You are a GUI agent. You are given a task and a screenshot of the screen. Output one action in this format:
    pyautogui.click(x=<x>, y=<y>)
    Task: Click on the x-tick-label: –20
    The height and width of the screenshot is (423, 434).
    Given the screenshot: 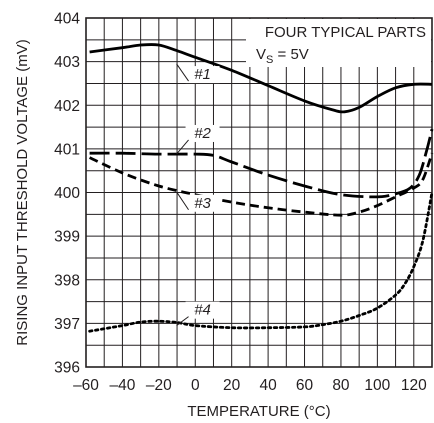 What is the action you would take?
    pyautogui.click(x=159, y=385)
    